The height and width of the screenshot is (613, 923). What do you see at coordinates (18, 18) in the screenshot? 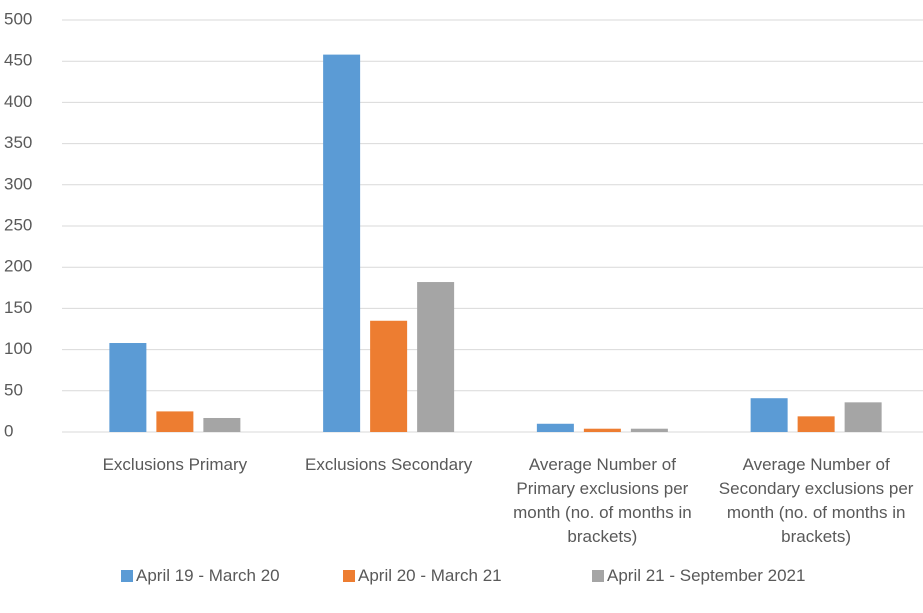
I see `y-tick-label: 500` at bounding box center [18, 18].